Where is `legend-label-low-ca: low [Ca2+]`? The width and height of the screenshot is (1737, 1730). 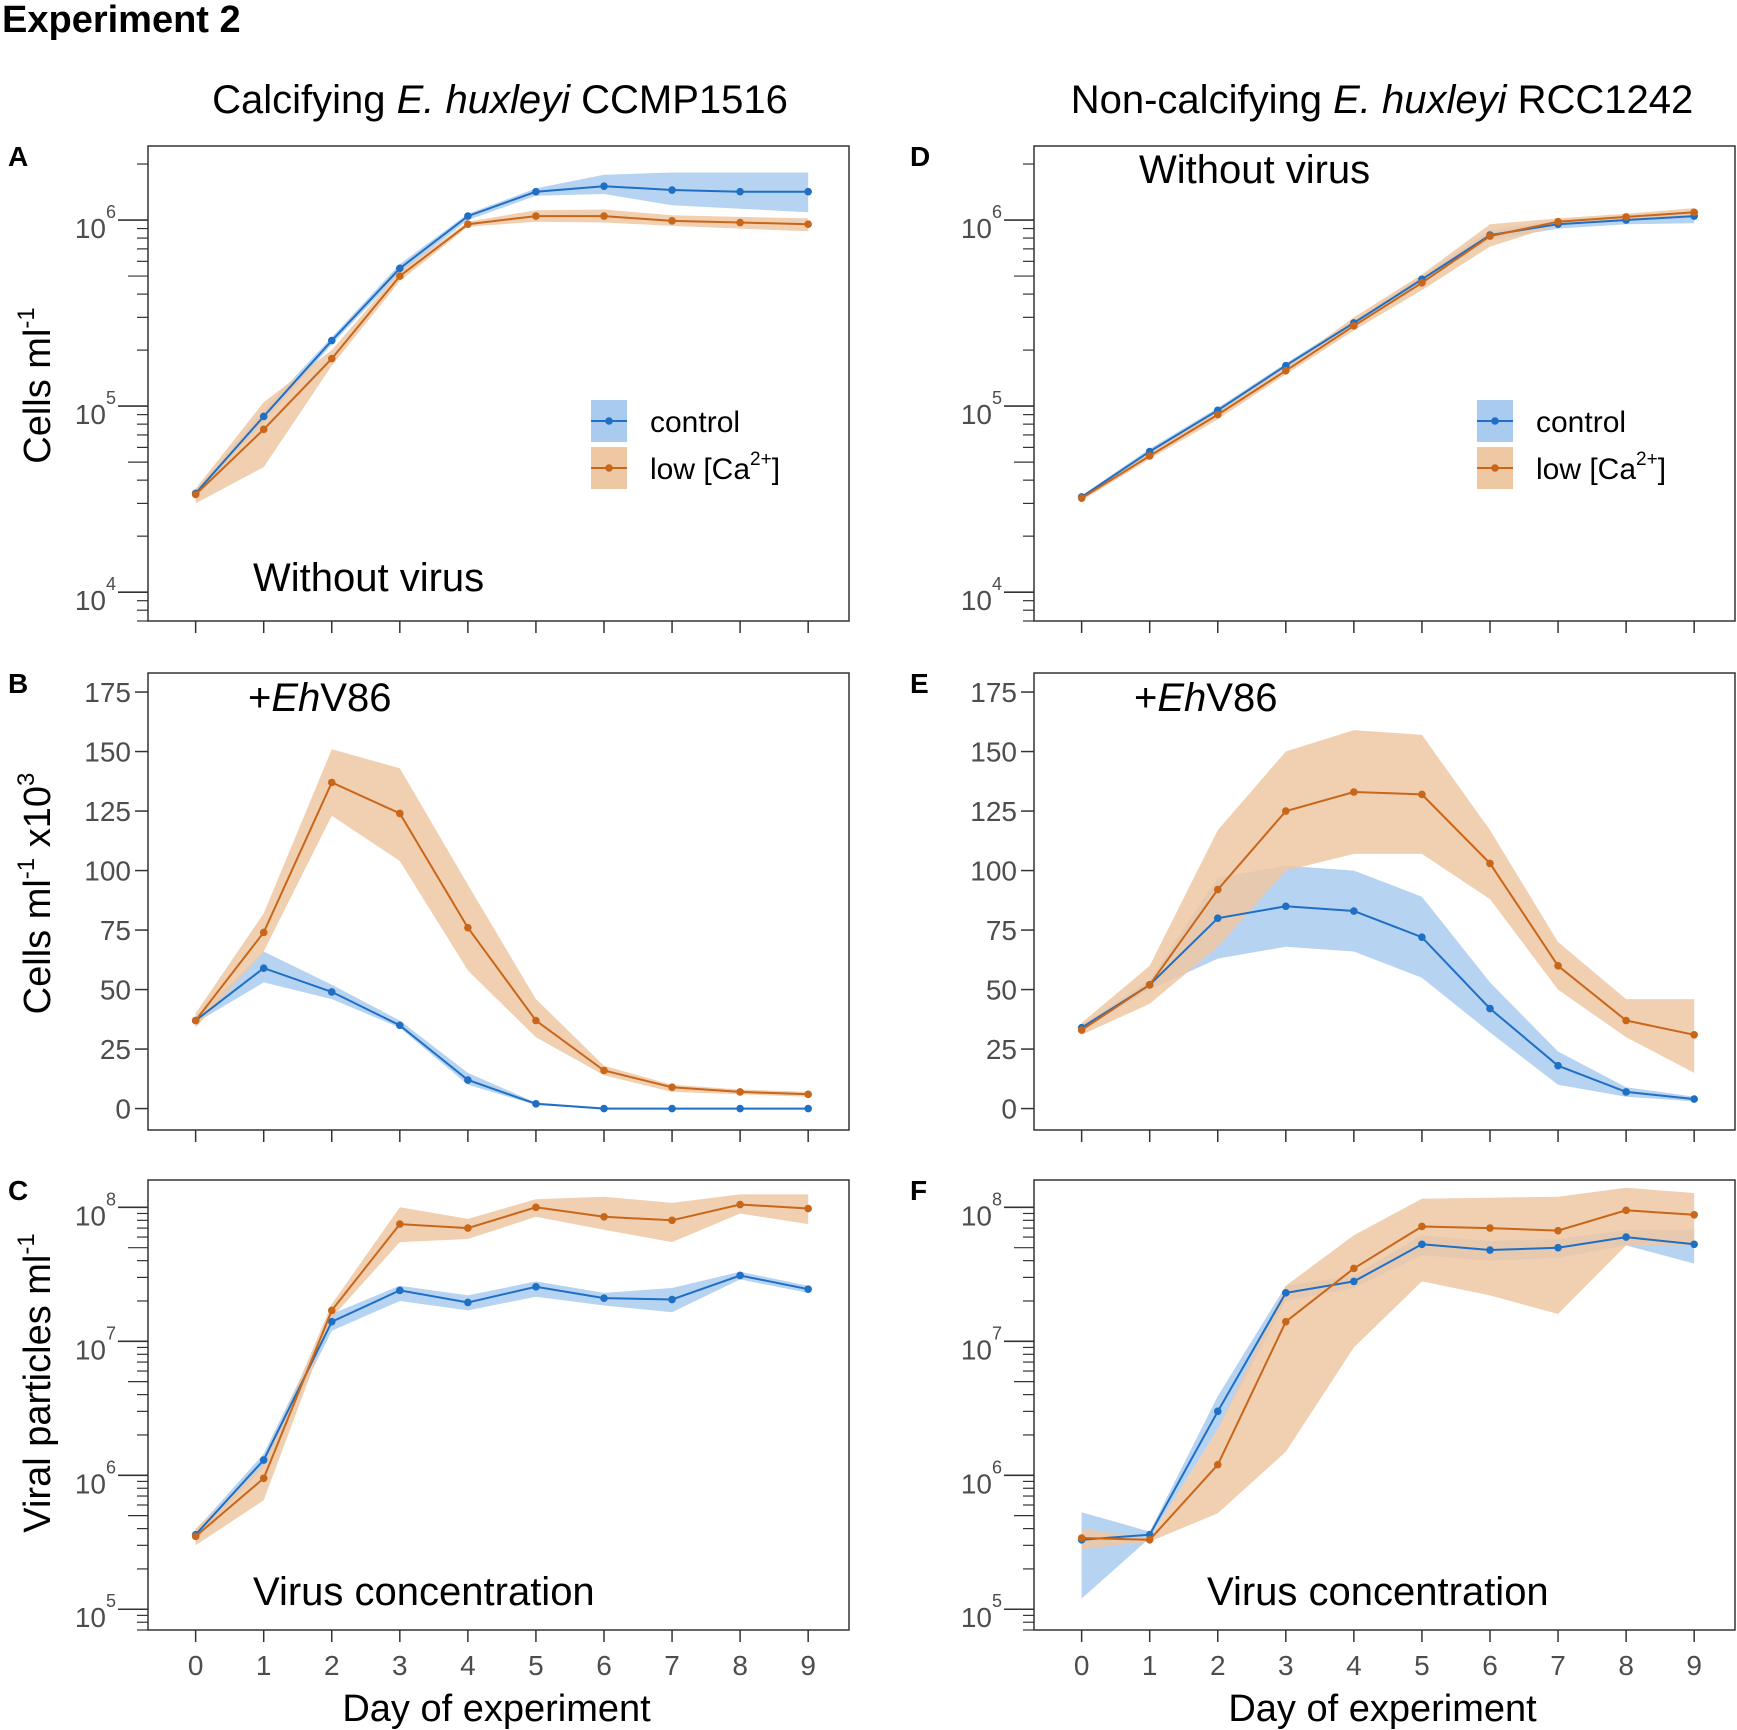
legend-label-low-ca: low [Ca2+] is located at coordinates (715, 467).